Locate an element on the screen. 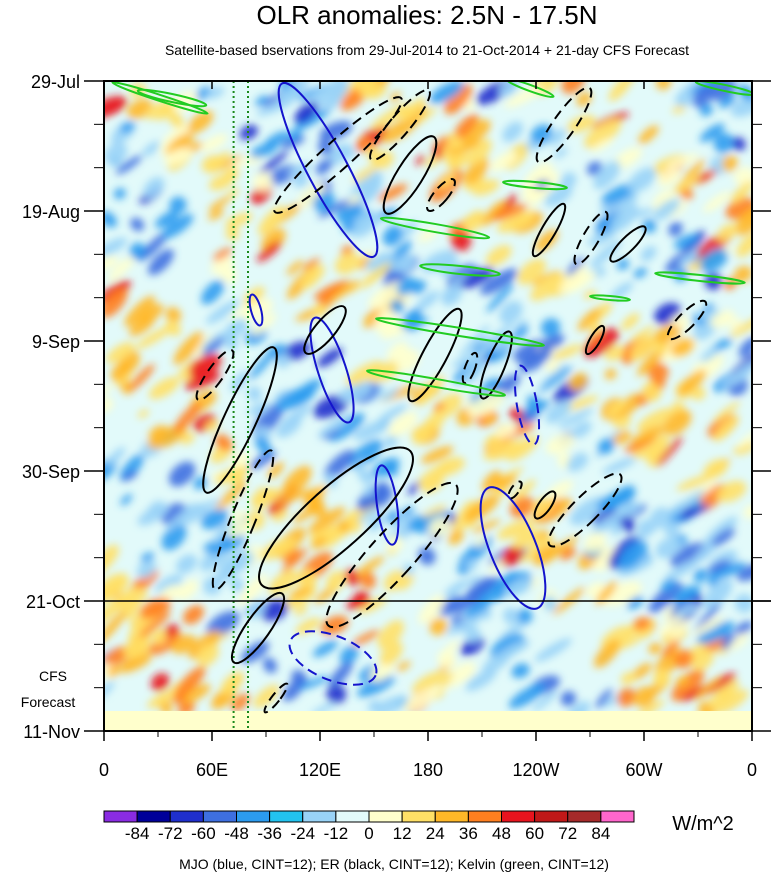 This screenshot has width=771, height=878. forecast-label-line2: Forecast is located at coordinates (48, 702).